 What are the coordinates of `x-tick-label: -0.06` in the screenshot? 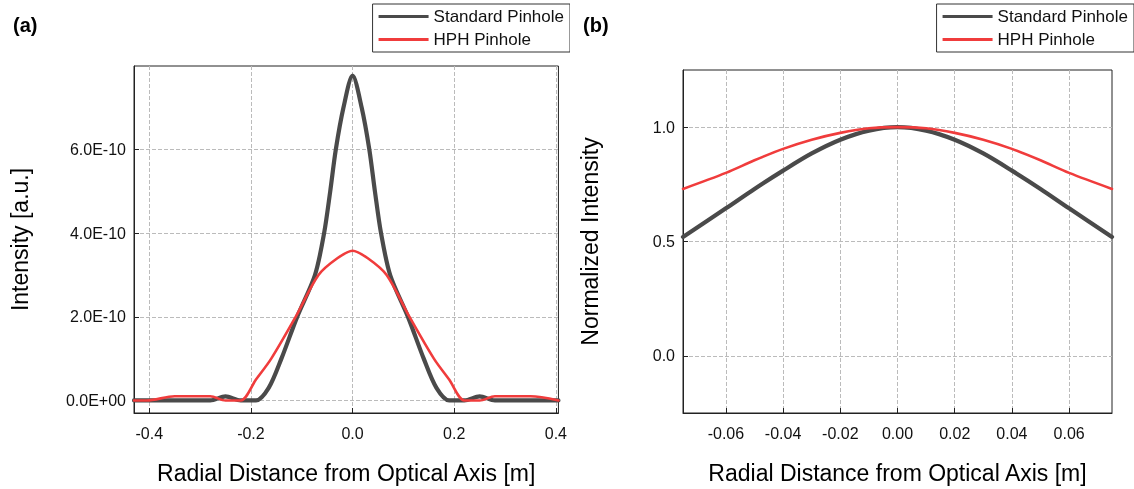 It's located at (726, 433).